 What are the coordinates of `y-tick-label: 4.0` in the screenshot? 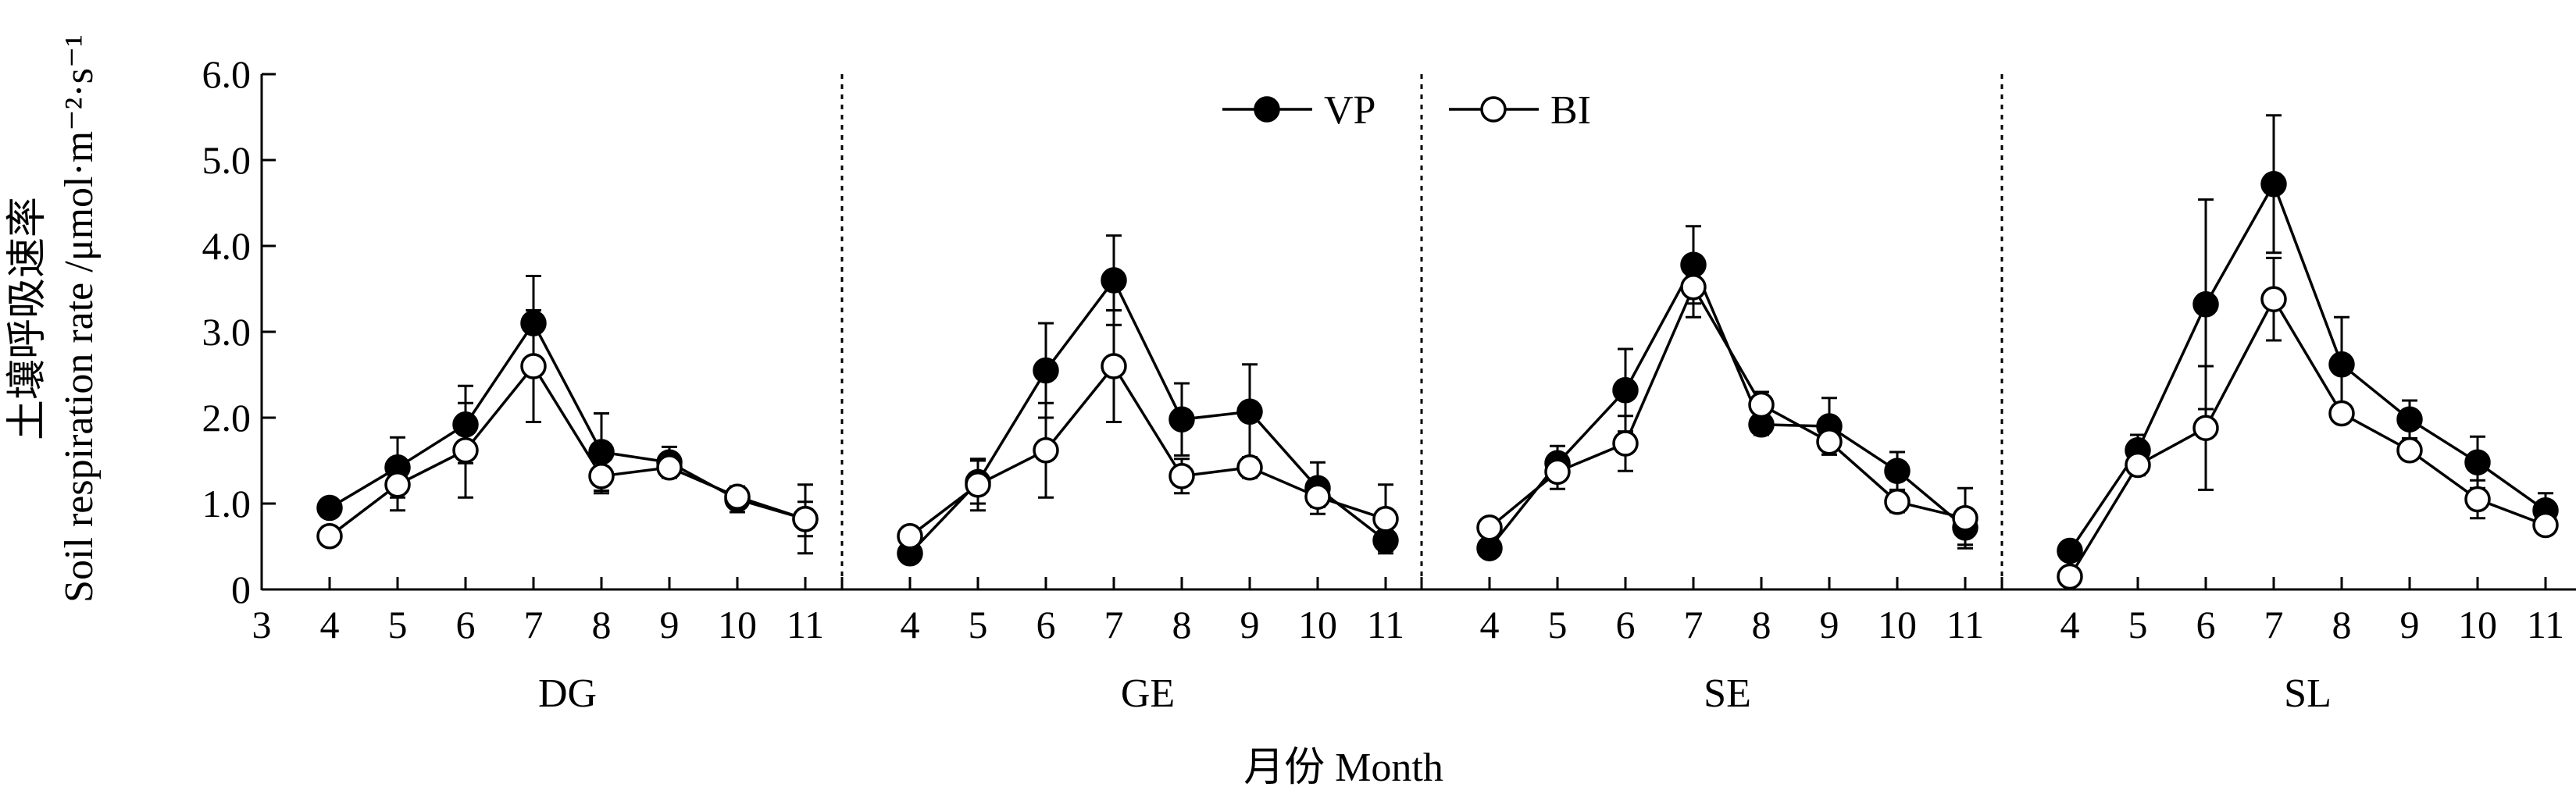 It's located at (227, 246).